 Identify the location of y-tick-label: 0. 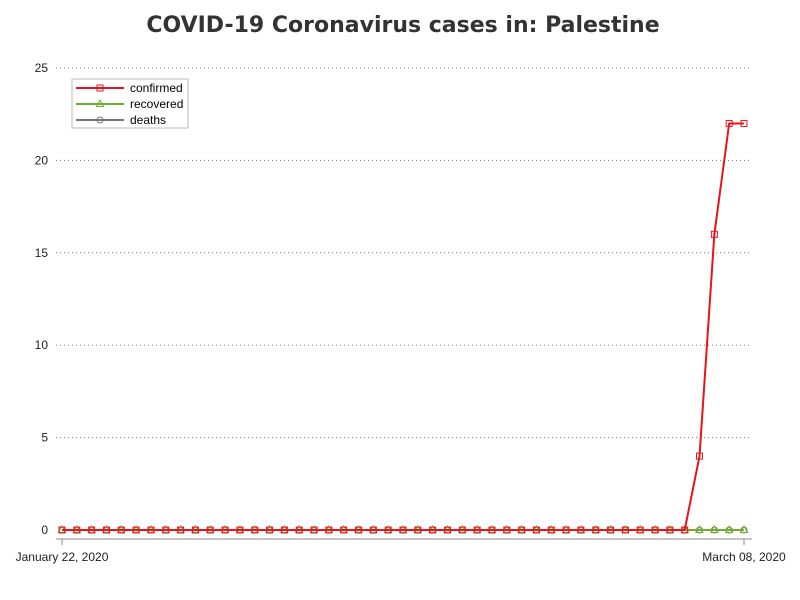
(44, 530).